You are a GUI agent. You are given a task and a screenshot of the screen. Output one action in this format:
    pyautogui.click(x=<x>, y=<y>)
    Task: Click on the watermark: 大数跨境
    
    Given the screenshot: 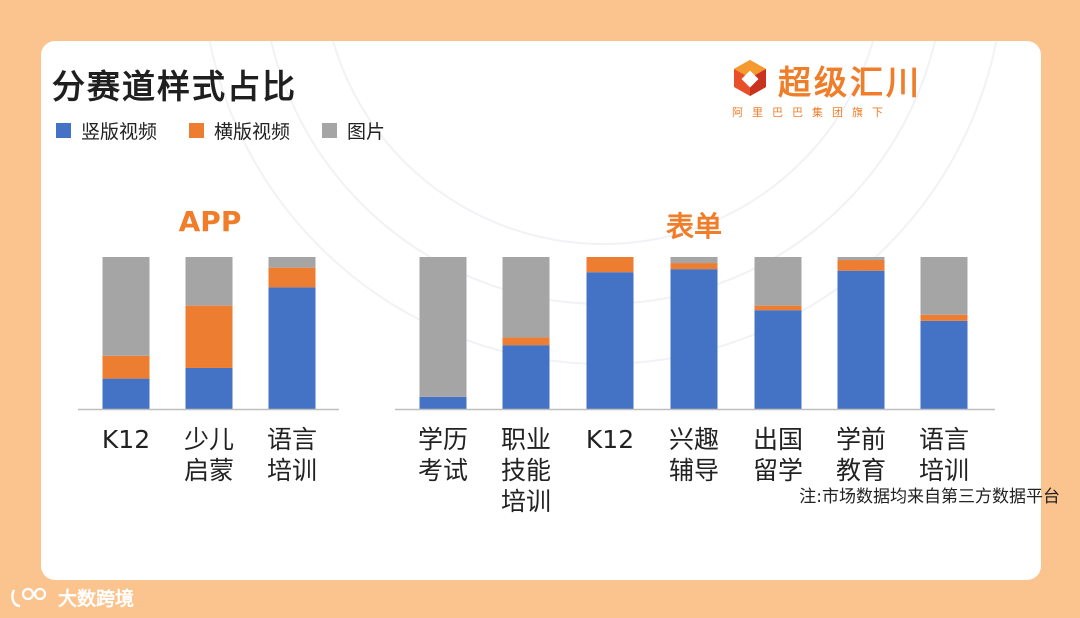 What is the action you would take?
    pyautogui.click(x=72, y=597)
    